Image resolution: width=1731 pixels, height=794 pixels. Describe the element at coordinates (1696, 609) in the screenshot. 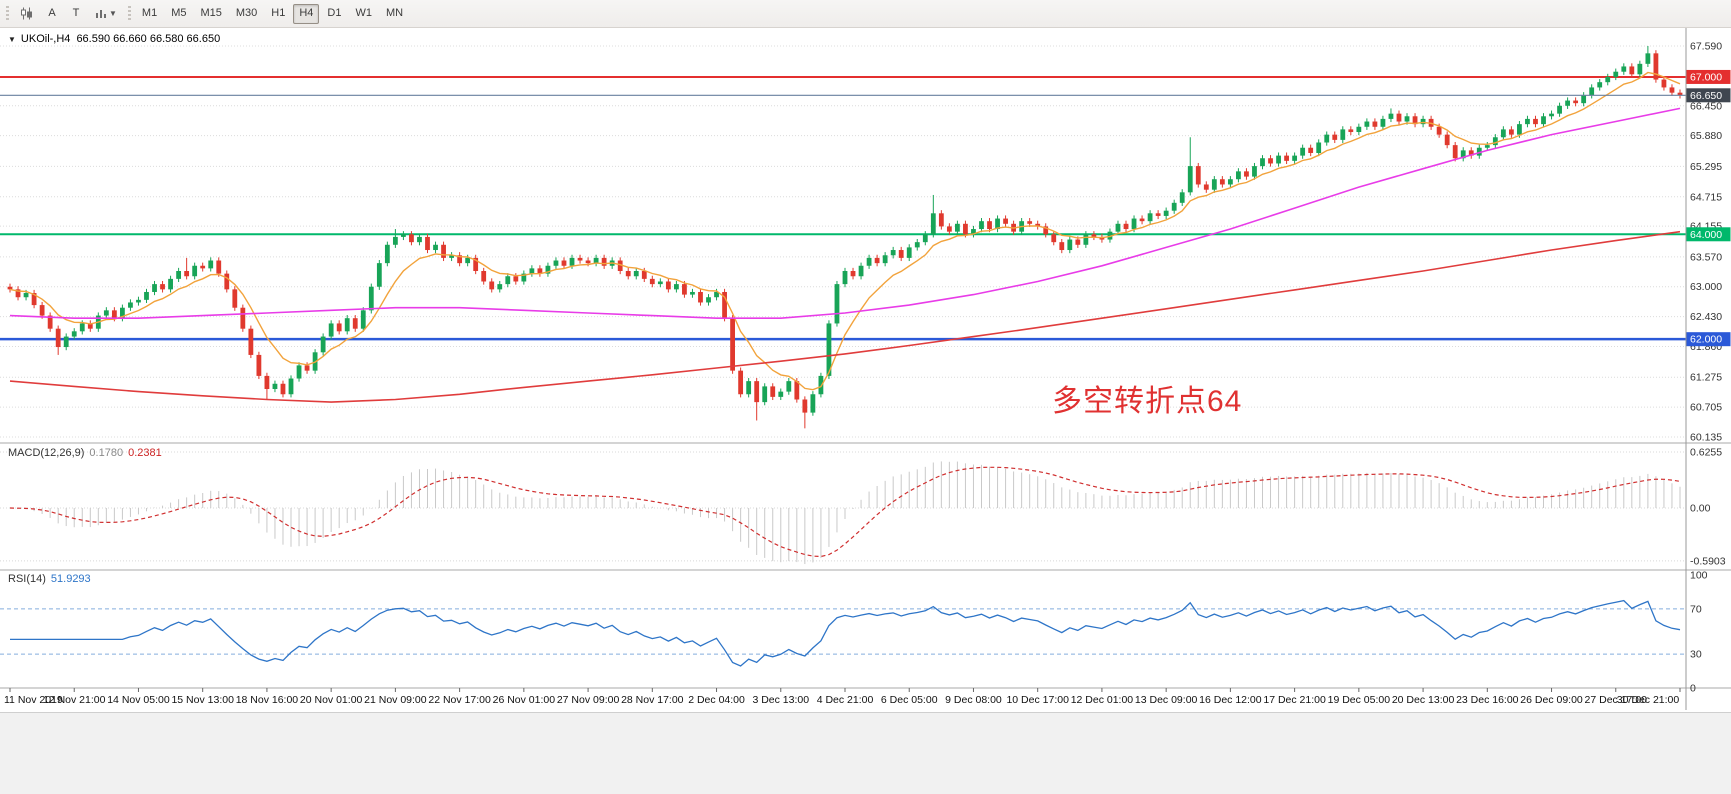

I see `svg-text: 70` at that location.